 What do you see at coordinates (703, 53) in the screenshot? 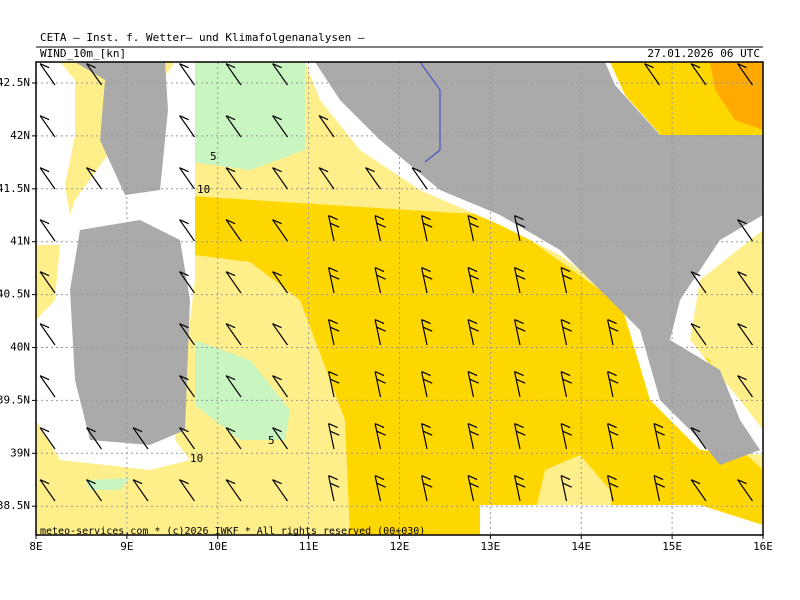
I see `forecast-date: 27.01.2026 06 UTC` at bounding box center [703, 53].